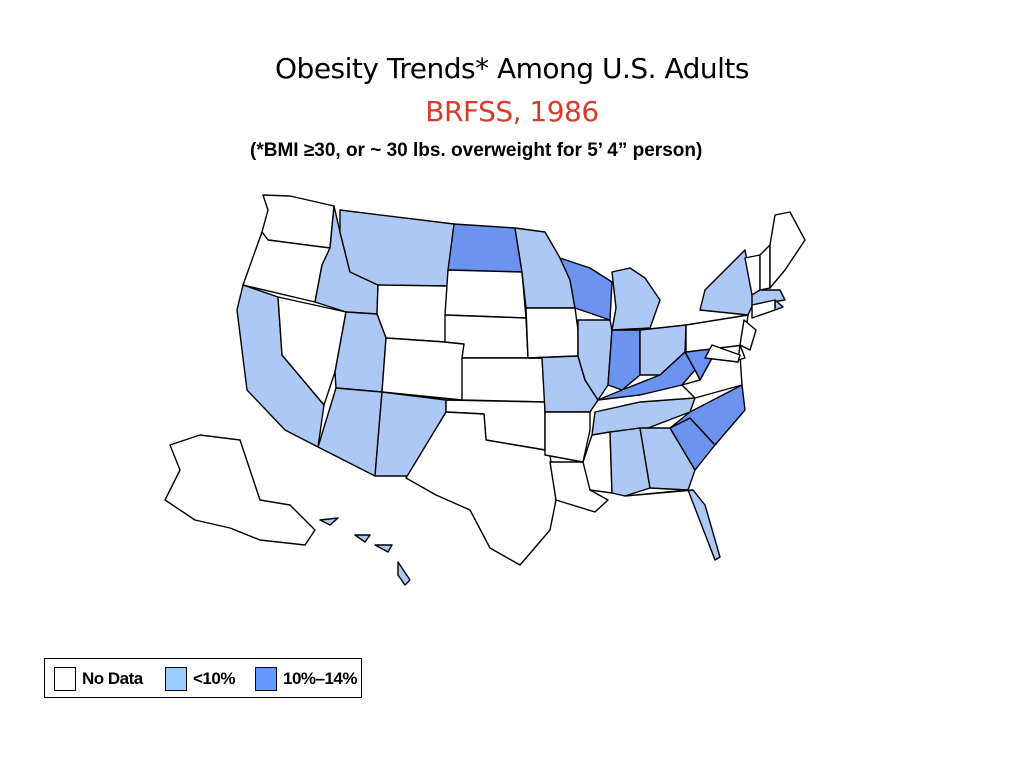 The image size is (1024, 768). I want to click on state-hi, so click(365, 551).